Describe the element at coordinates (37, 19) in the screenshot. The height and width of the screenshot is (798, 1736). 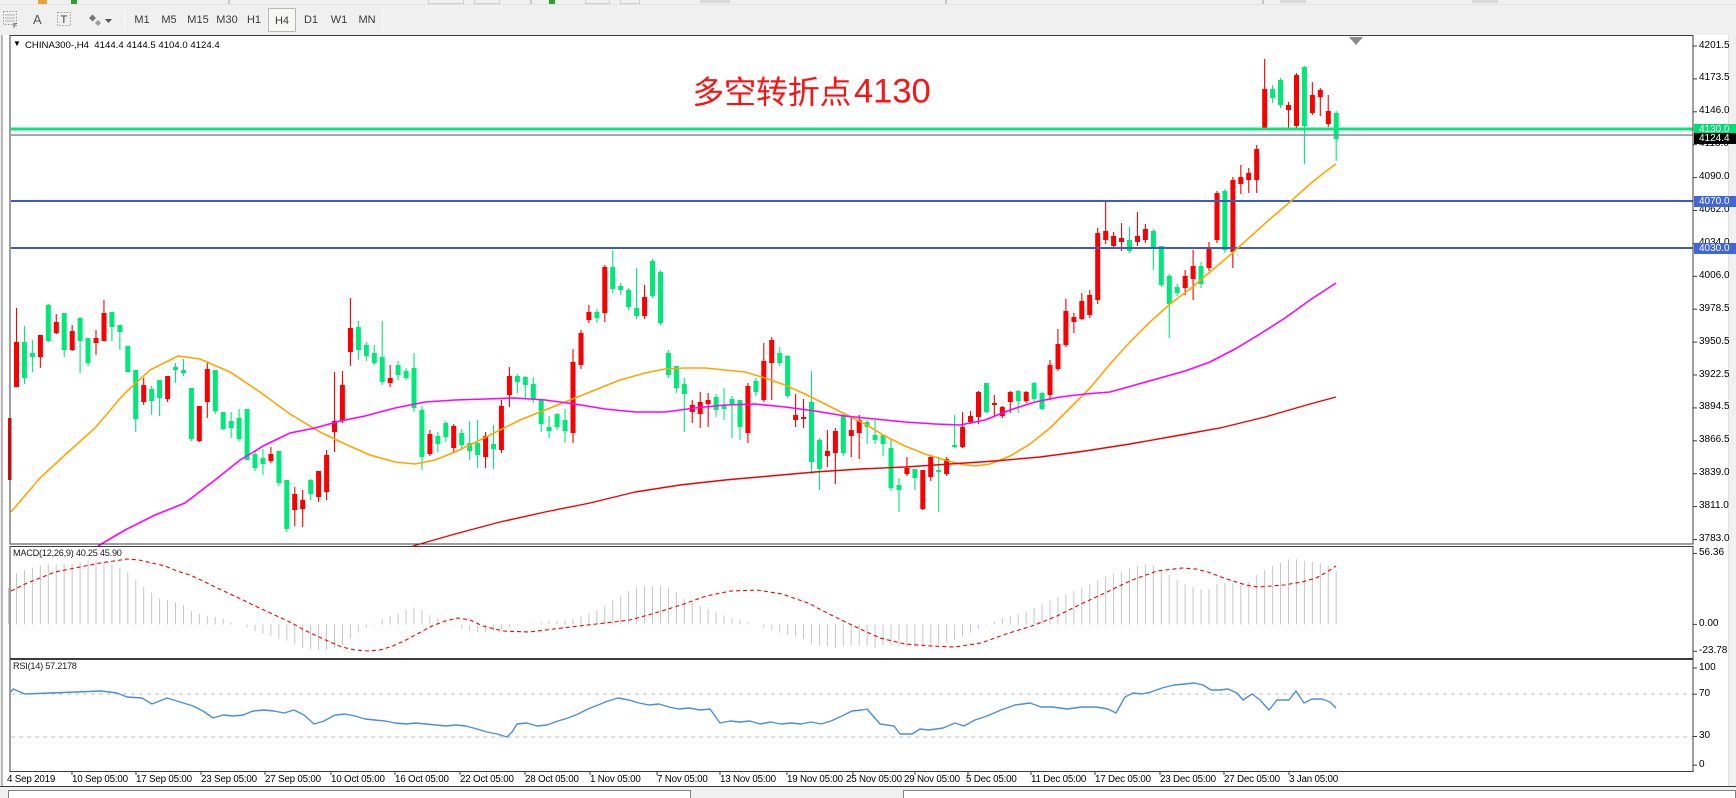
I see `svg-text: A` at that location.